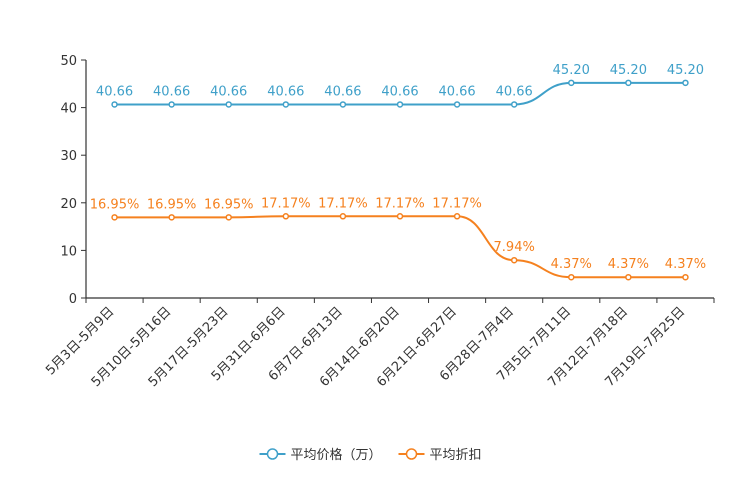 The width and height of the screenshot is (744, 496). Describe the element at coordinates (456, 455) in the screenshot. I see `legend-label: 平均折扣` at that location.